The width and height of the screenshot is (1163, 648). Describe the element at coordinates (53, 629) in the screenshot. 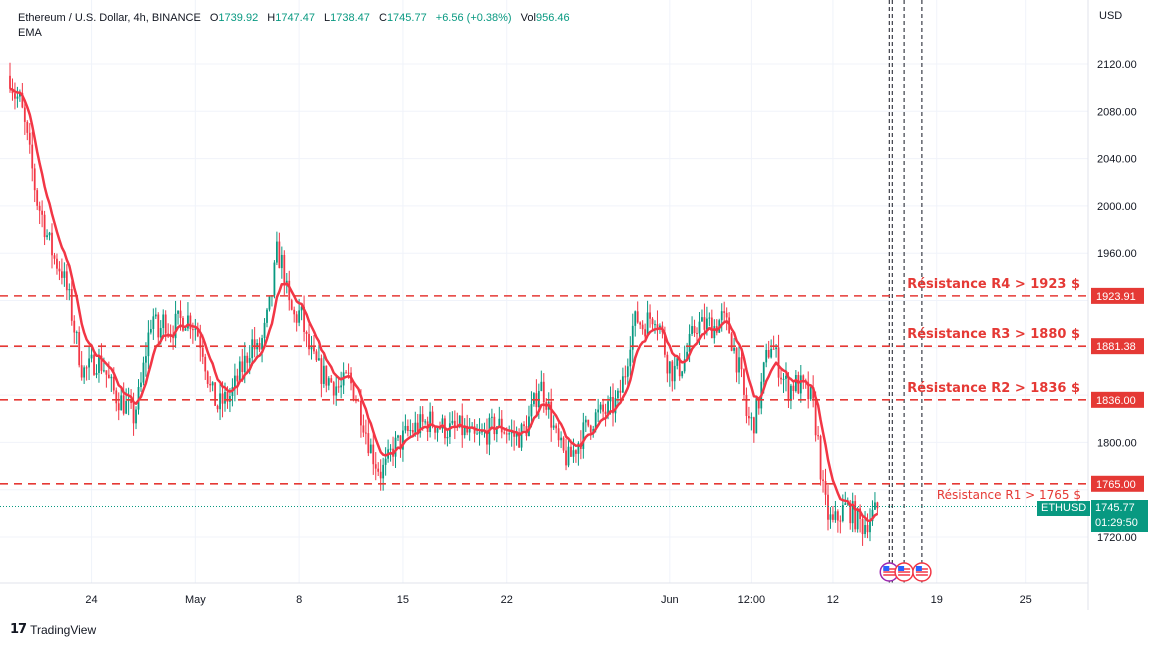

I see `tradingview-logo: 17 TradingView` at that location.